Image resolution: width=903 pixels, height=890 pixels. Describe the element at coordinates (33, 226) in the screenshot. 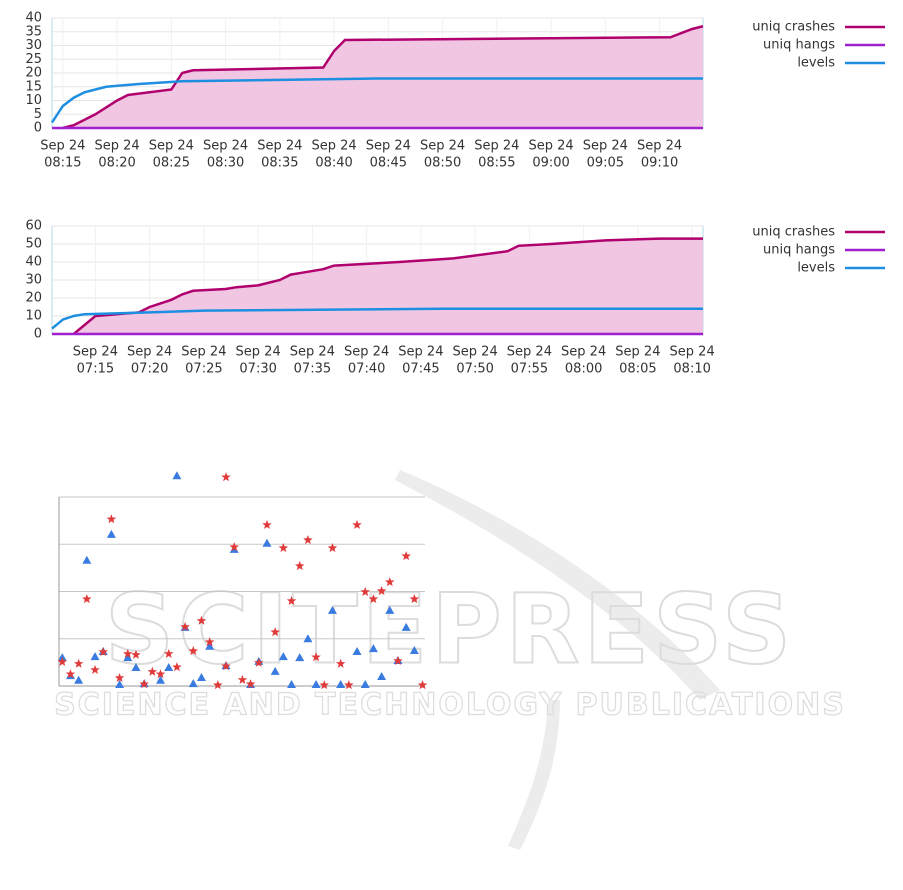

I see `y-tick-label: 60` at that location.